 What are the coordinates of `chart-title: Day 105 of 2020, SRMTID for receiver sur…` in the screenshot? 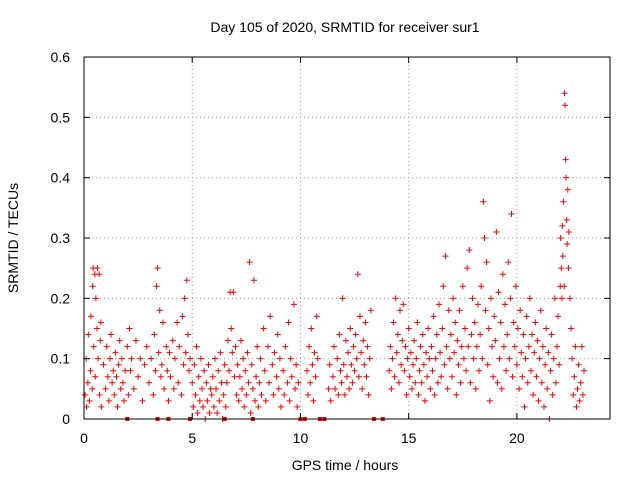 It's located at (344, 27).